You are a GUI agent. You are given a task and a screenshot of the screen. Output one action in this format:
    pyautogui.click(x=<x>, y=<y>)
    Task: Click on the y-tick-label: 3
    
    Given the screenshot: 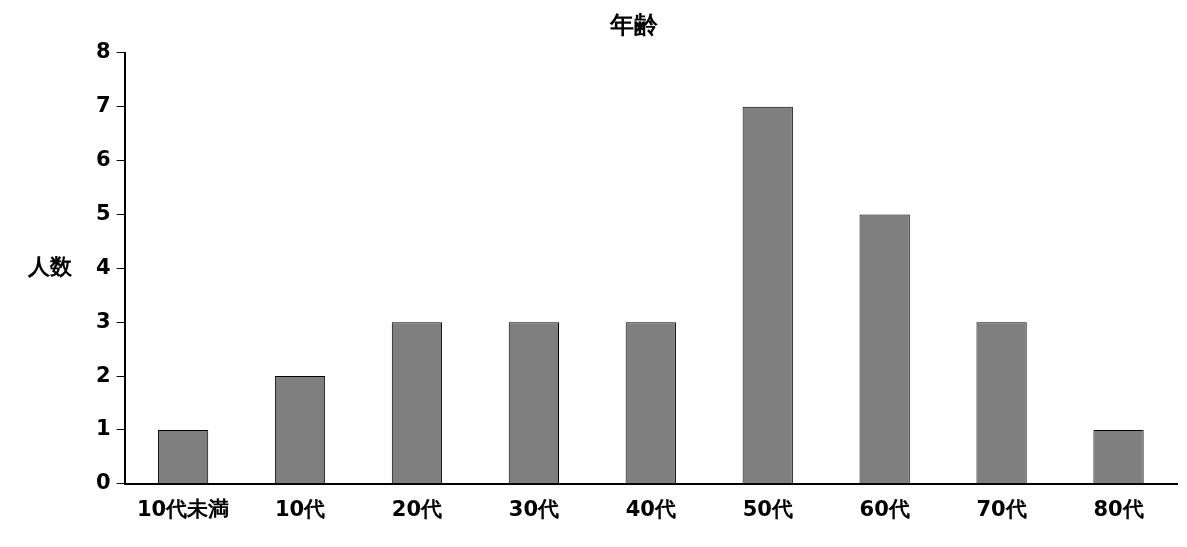 What is the action you would take?
    pyautogui.click(x=103, y=320)
    